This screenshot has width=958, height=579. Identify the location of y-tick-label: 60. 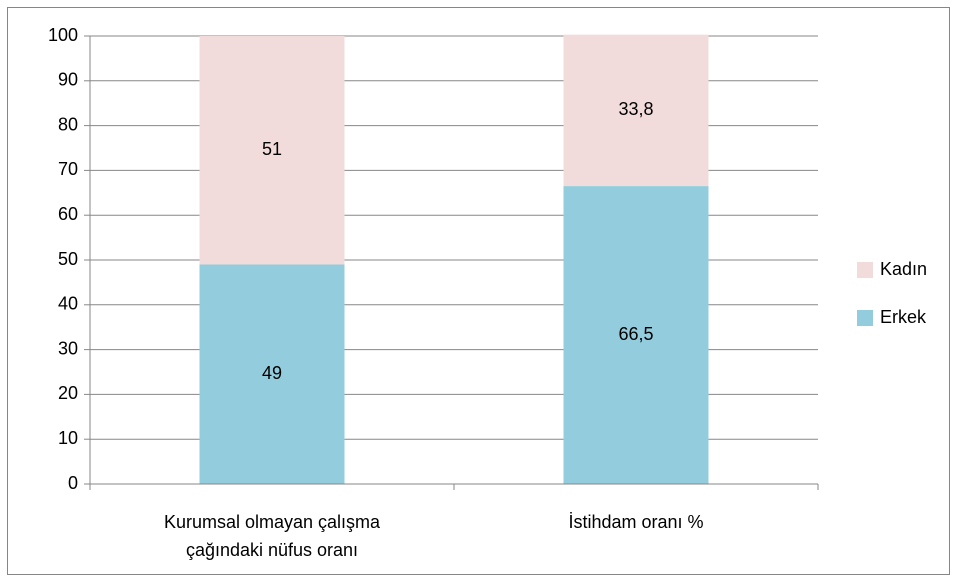
(68, 214).